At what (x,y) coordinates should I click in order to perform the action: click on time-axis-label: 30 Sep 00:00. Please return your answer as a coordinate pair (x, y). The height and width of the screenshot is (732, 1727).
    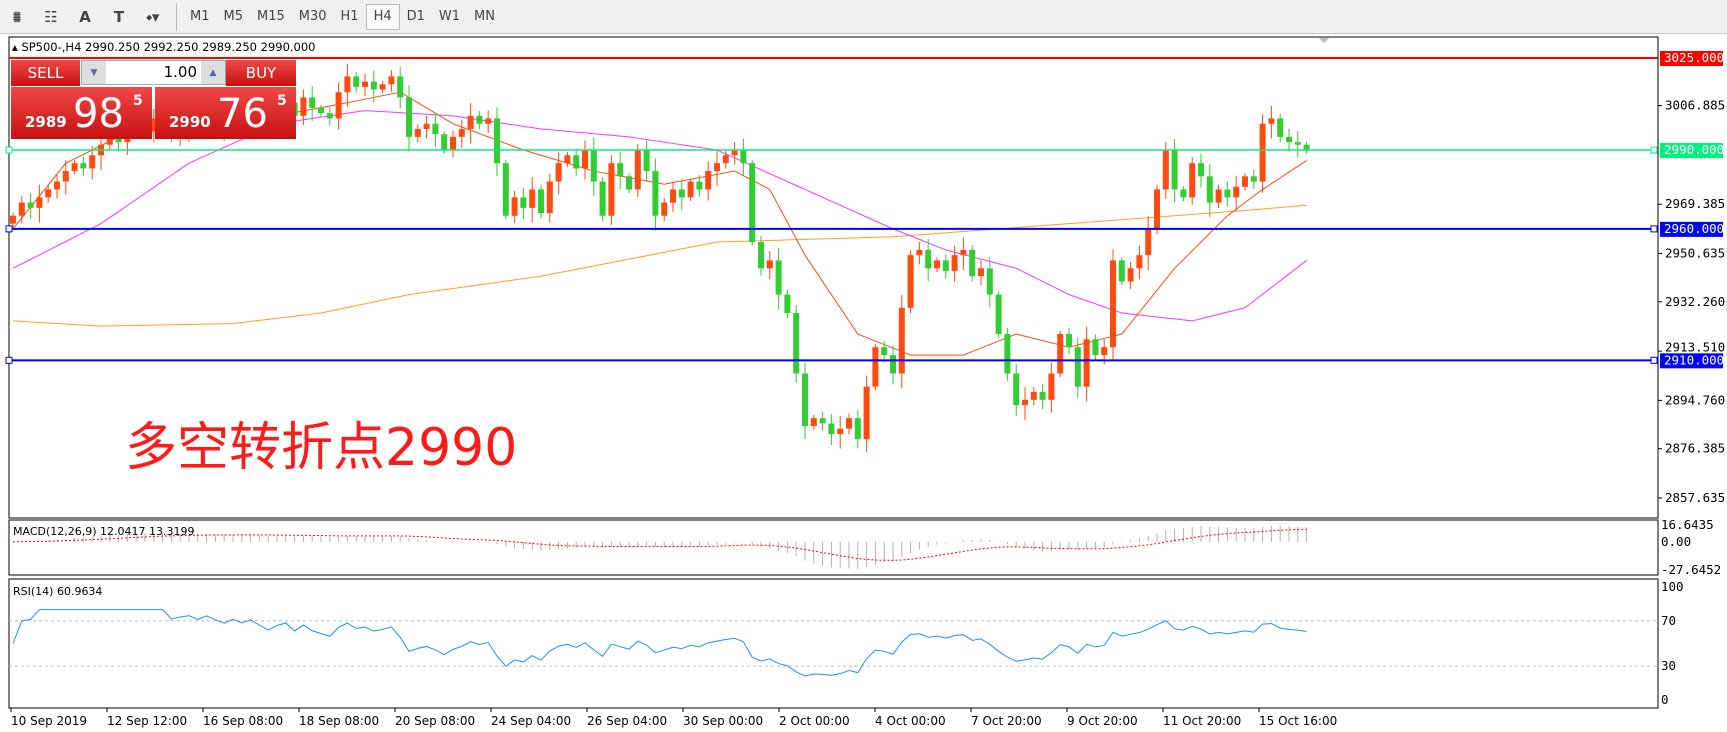
    Looking at the image, I should click on (723, 721).